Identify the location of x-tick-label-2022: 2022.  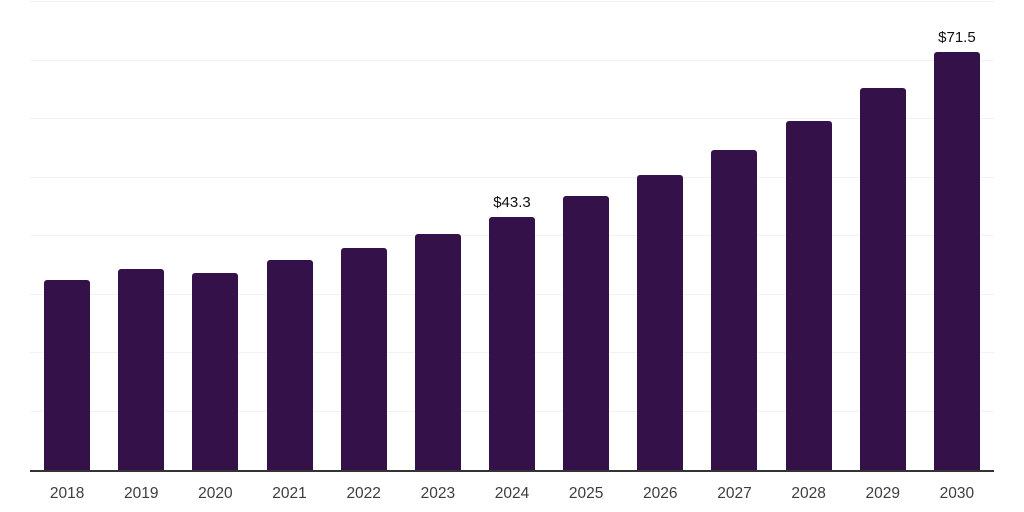
(363, 493).